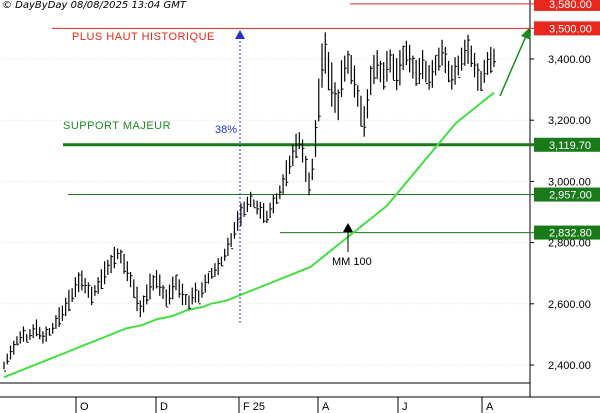 The height and width of the screenshot is (413, 600). What do you see at coordinates (164, 407) in the screenshot?
I see `x-tick-label: D` at bounding box center [164, 407].